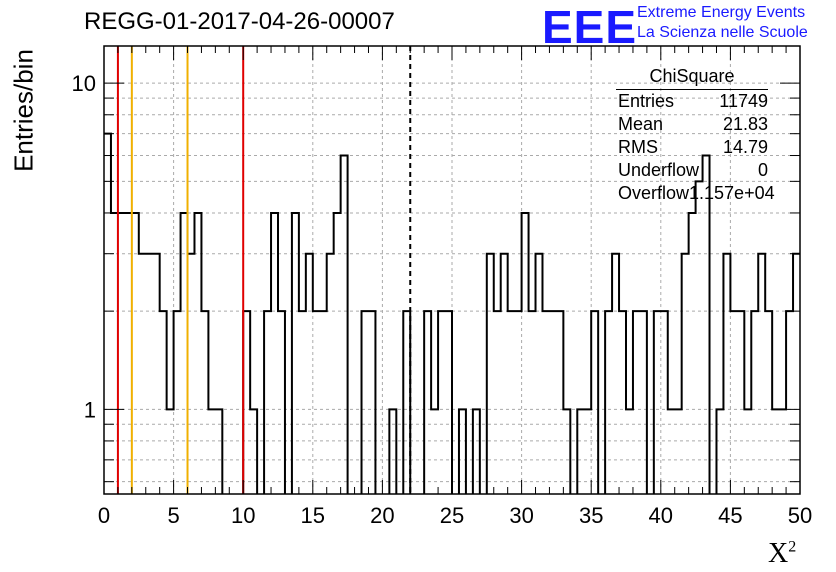 The height and width of the screenshot is (572, 836). What do you see at coordinates (521, 515) in the screenshot?
I see `x-tick-label: 30` at bounding box center [521, 515].